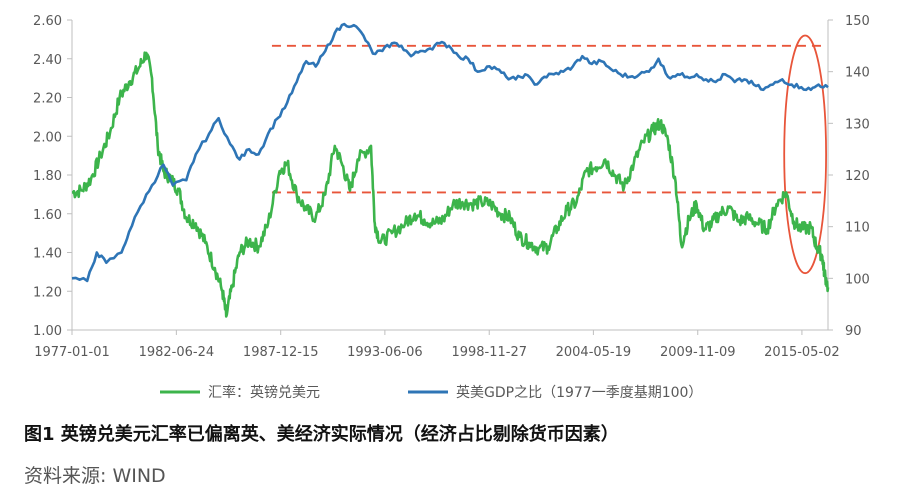 Image resolution: width=898 pixels, height=499 pixels. I want to click on right-tick-label: 120, so click(857, 176).